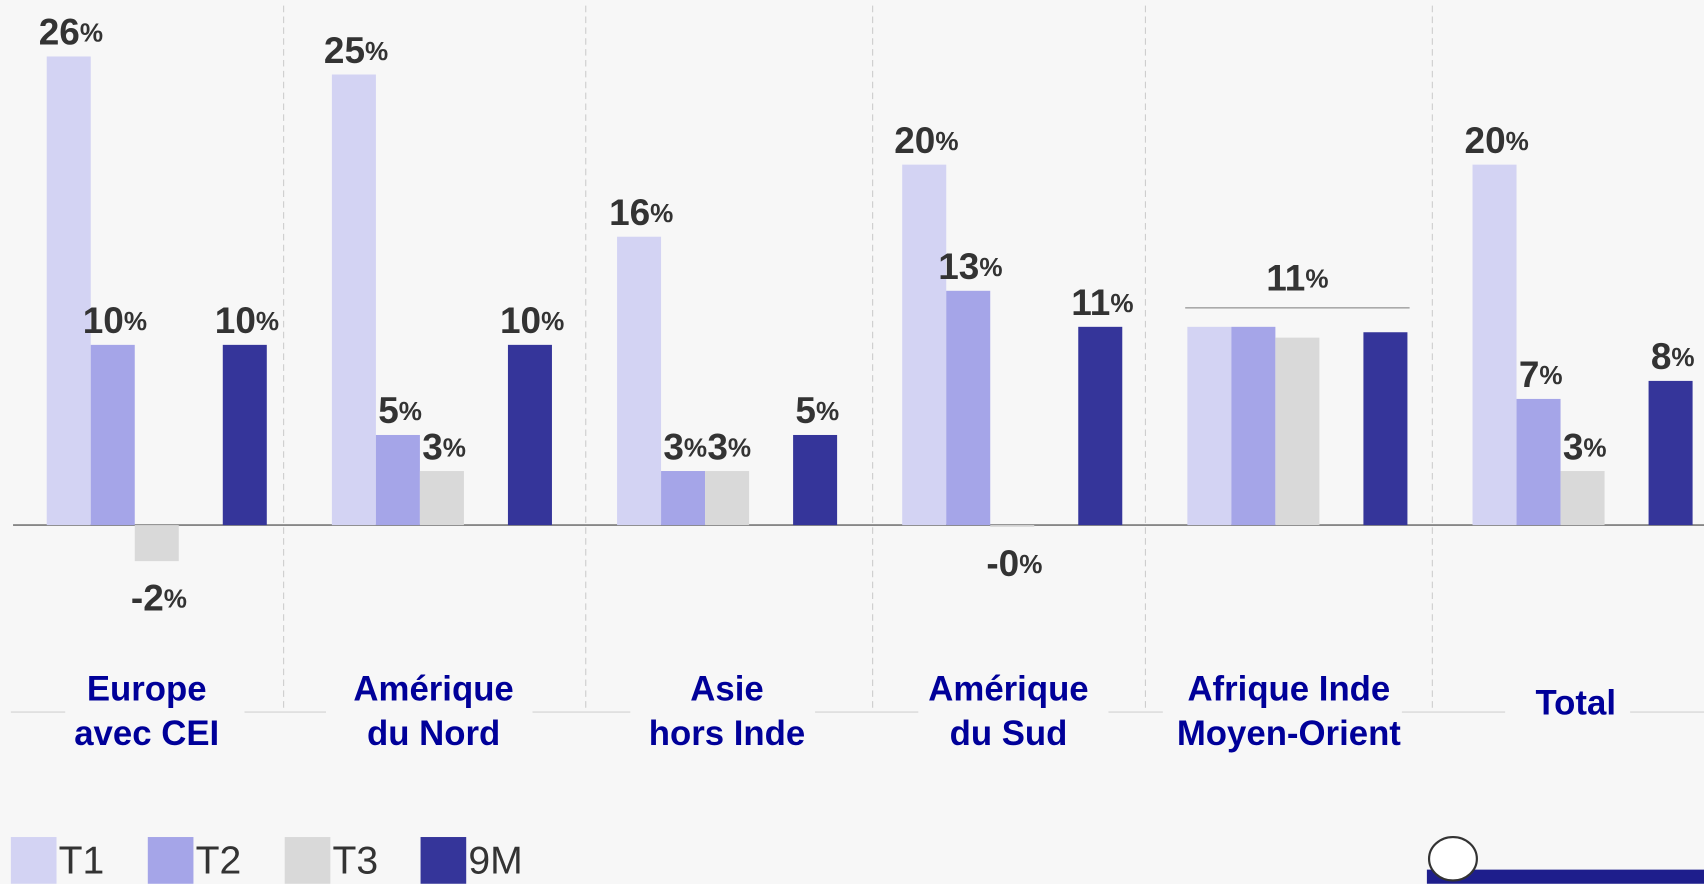  Describe the element at coordinates (1565, 876) in the screenshot. I see `logo` at that location.